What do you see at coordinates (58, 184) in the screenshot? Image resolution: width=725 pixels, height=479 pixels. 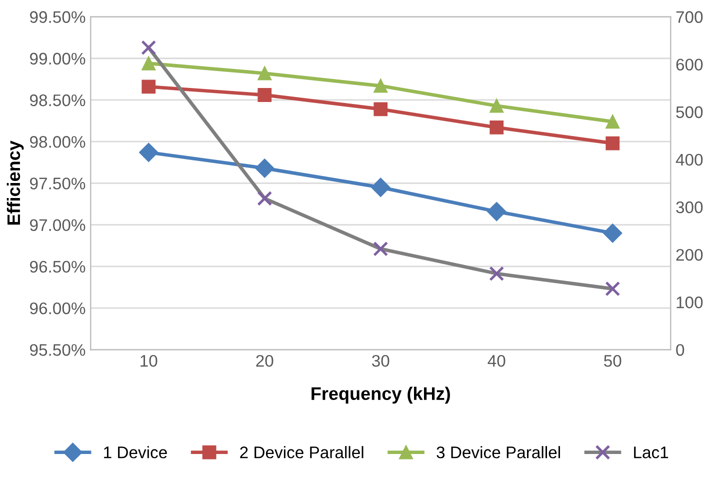 I see `y-tick-label: 97.50%` at bounding box center [58, 184].